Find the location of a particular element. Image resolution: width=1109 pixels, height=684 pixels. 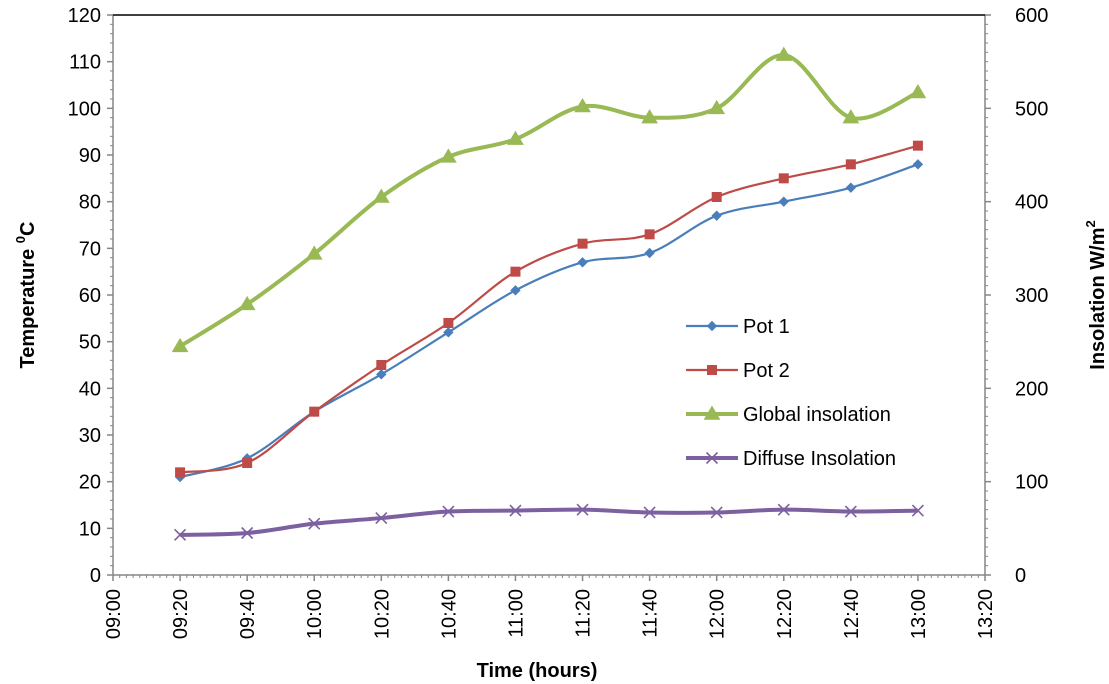

y-left-tick-label: 50 is located at coordinates (90, 343).